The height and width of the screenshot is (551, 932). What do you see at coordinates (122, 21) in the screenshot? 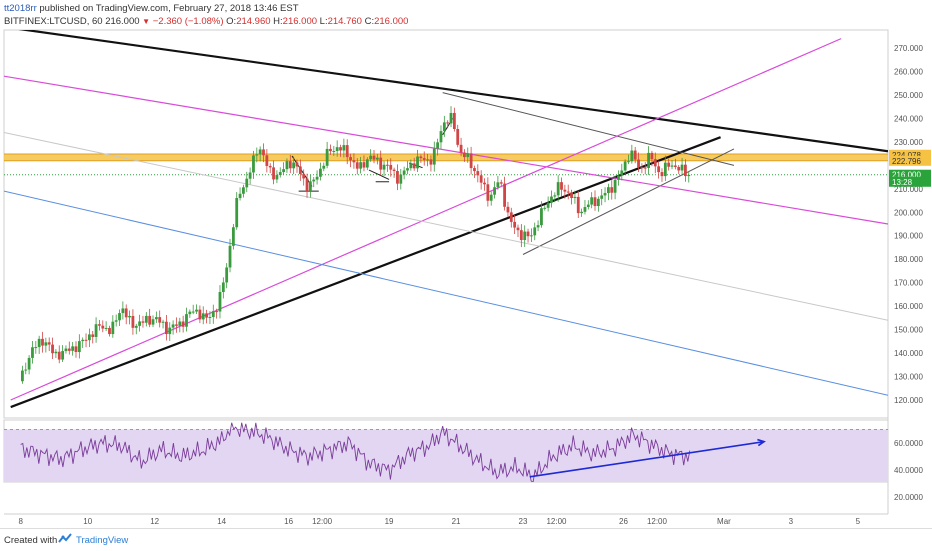
I see `last-price: 216.000` at bounding box center [122, 21].